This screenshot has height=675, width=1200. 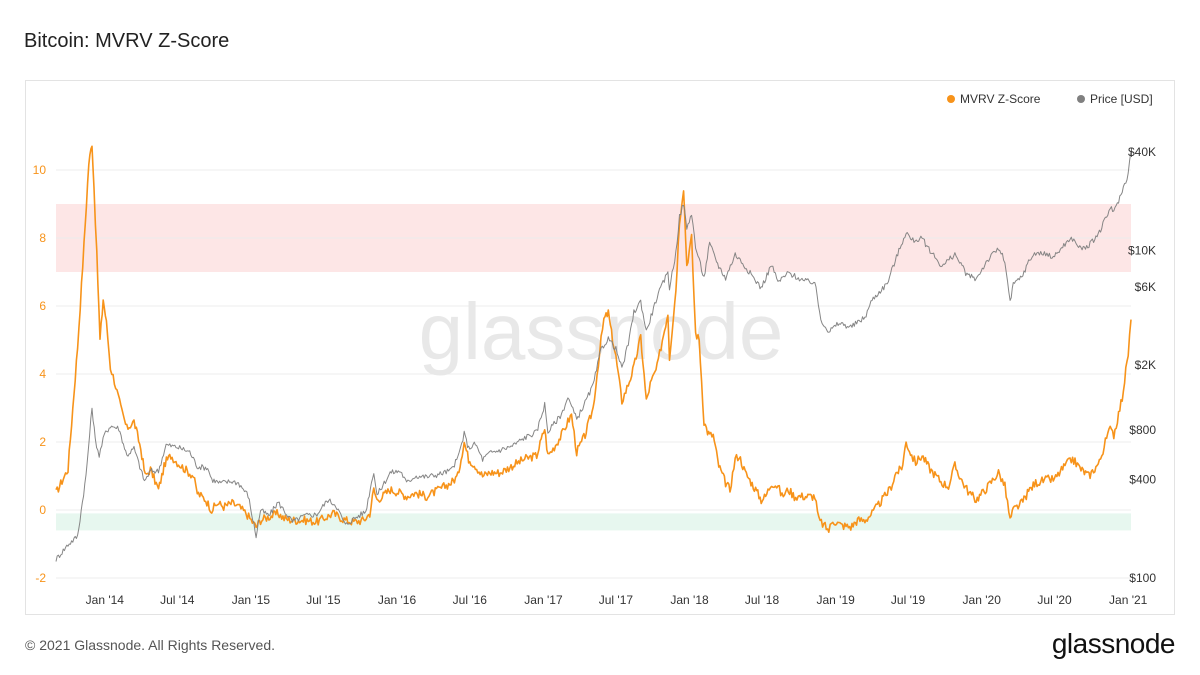 What do you see at coordinates (1142, 578) in the screenshot?
I see `right-tick-label: $100` at bounding box center [1142, 578].